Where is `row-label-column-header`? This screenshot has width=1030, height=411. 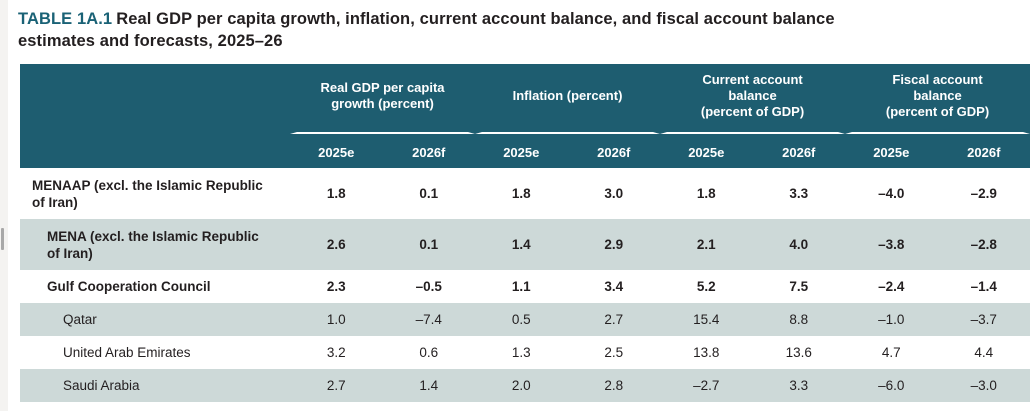 row-label-column-header is located at coordinates (155, 116).